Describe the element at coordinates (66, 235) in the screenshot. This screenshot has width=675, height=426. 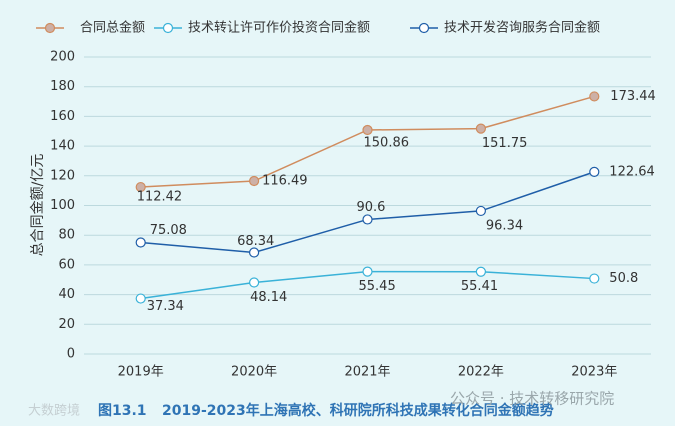
I see `y-tick-label: 80` at that location.